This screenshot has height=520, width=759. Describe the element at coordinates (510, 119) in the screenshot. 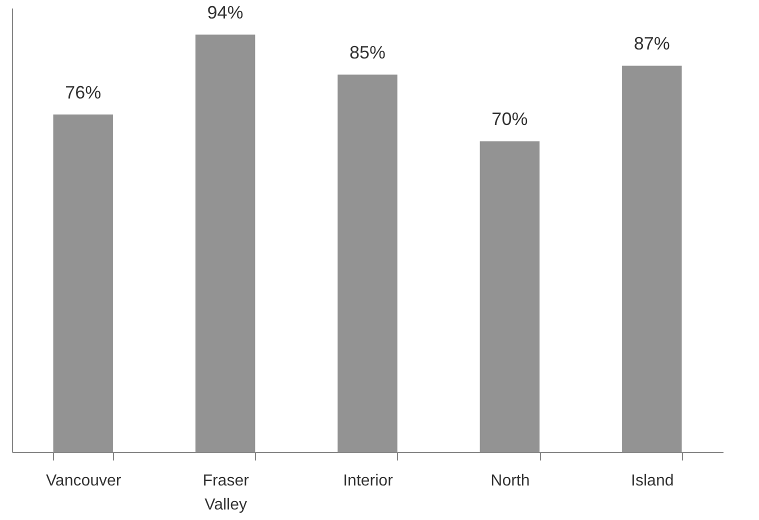

I see `data-label: 70%` at that location.